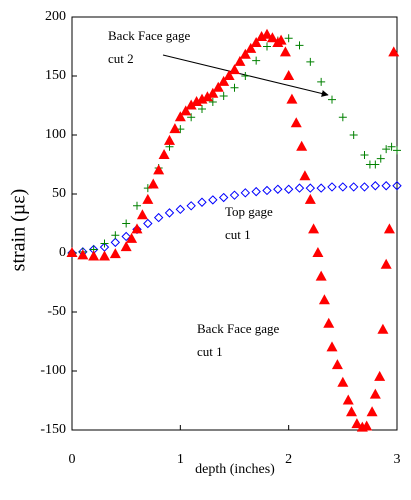  Describe the element at coordinates (397, 459) in the screenshot. I see `x-tick-label: 3` at that location.